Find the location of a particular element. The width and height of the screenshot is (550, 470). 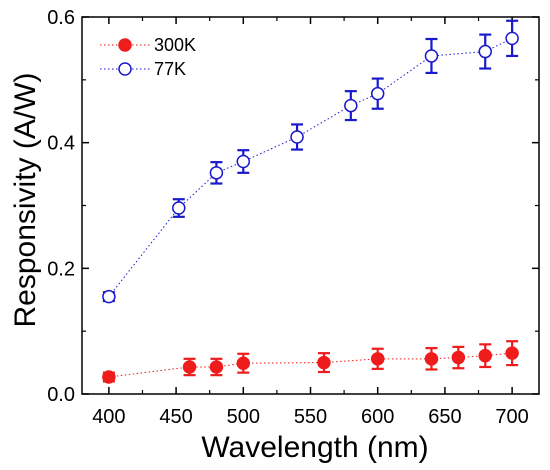

y-tick-label: 0.4 is located at coordinates (61, 144).